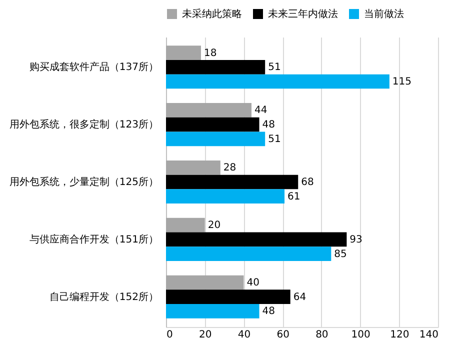  What do you see at coordinates (244, 335) in the screenshot?
I see `x-tick-label: 40` at bounding box center [244, 335].